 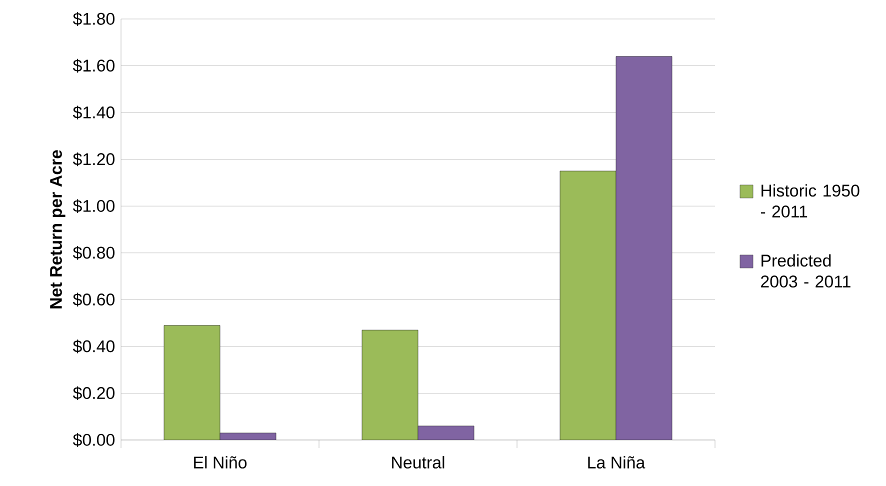 What do you see at coordinates (93, 299) in the screenshot?
I see `y-tick-label: $0.60` at bounding box center [93, 299].